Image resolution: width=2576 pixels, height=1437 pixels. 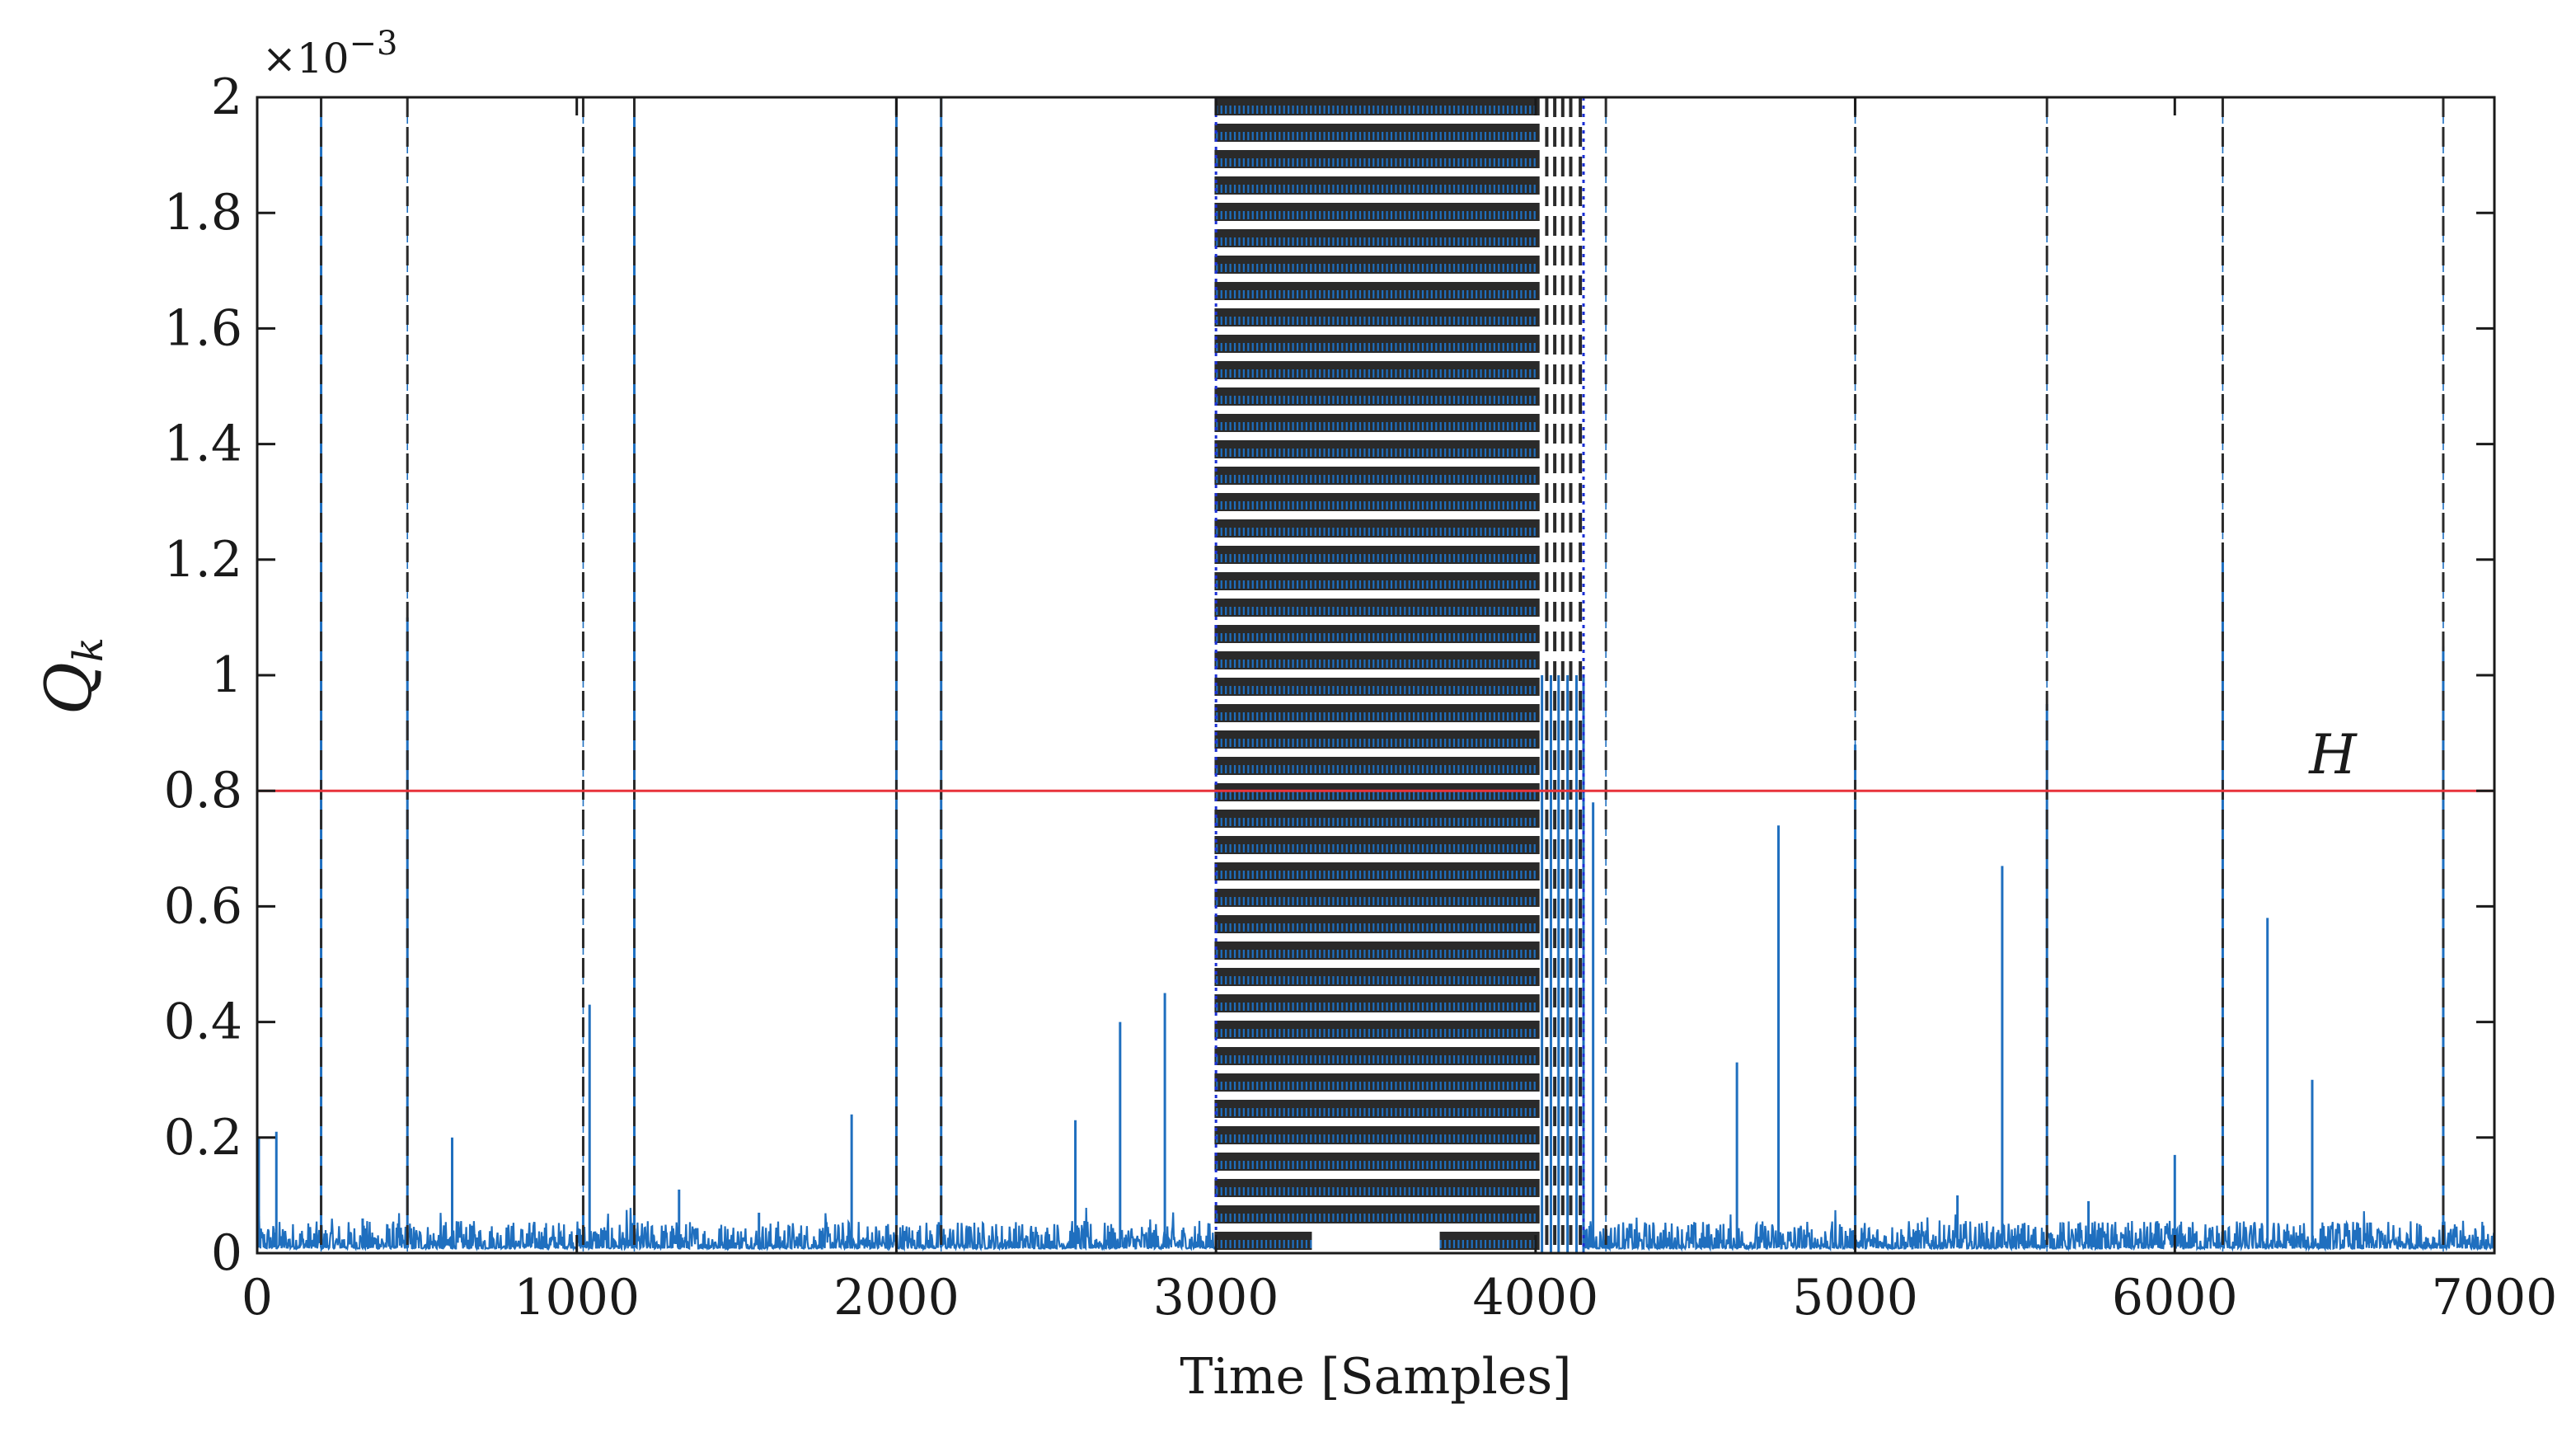 I want to click on y-axis-title: Qk, so click(x=72, y=676).